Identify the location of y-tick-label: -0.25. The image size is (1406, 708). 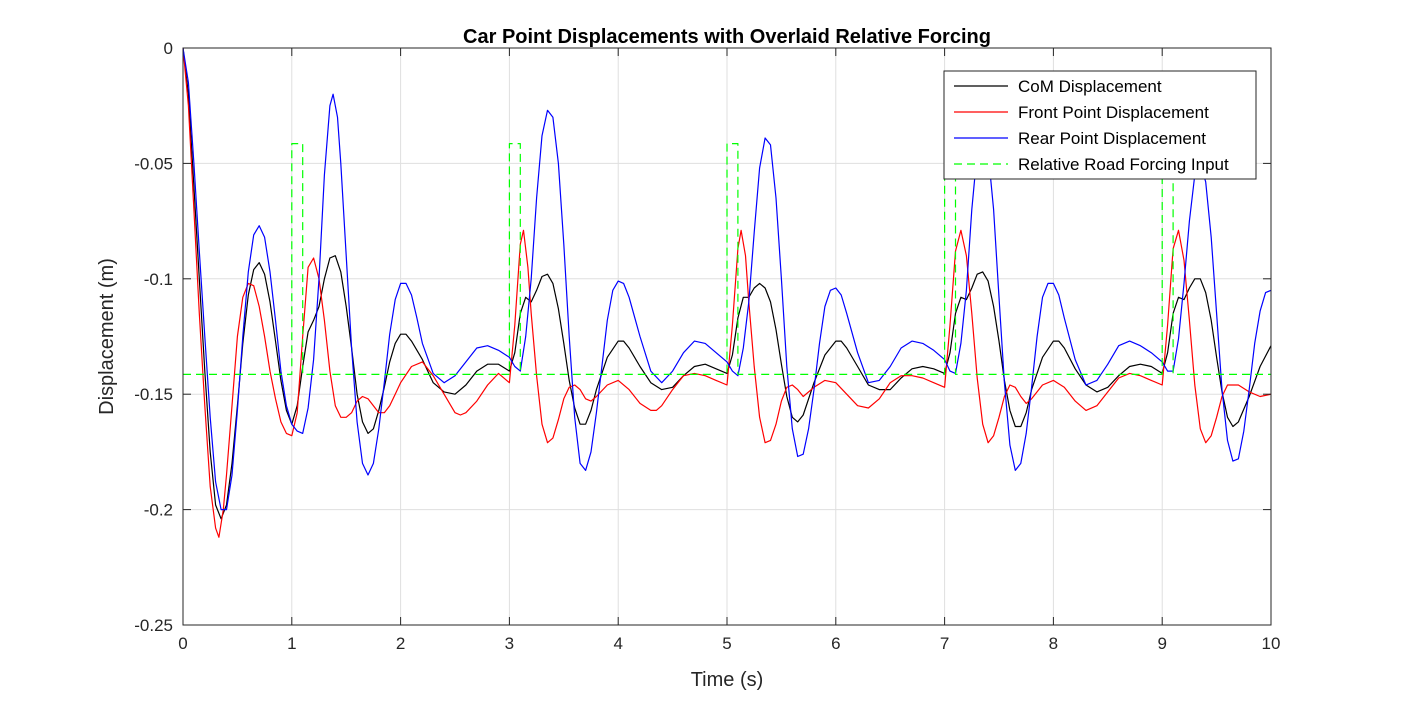
(153, 625).